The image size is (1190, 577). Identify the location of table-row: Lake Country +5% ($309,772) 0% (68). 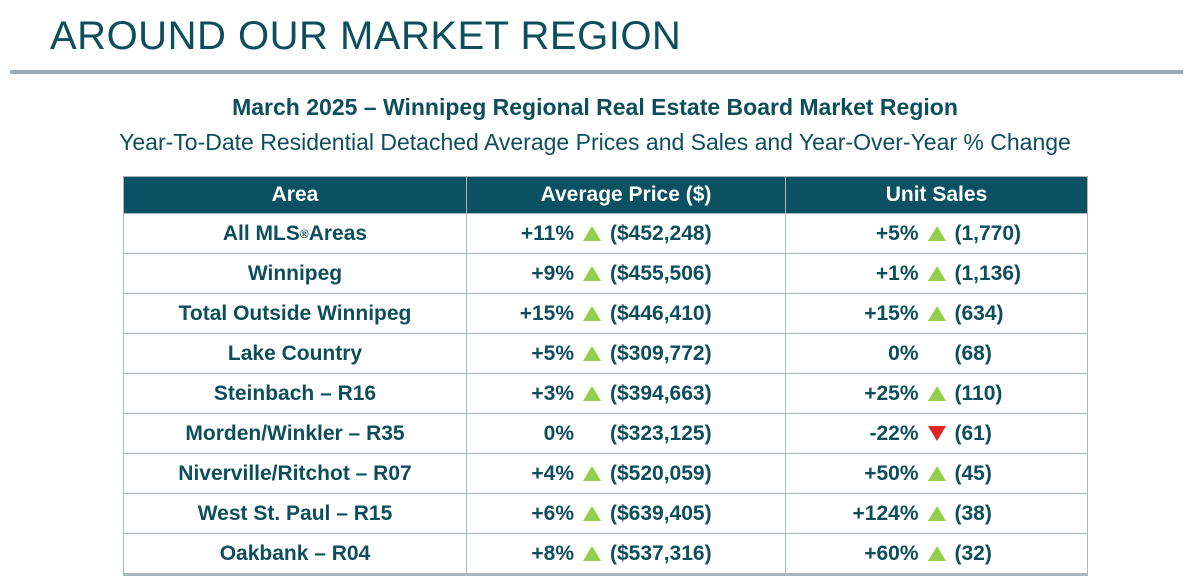
(605, 353).